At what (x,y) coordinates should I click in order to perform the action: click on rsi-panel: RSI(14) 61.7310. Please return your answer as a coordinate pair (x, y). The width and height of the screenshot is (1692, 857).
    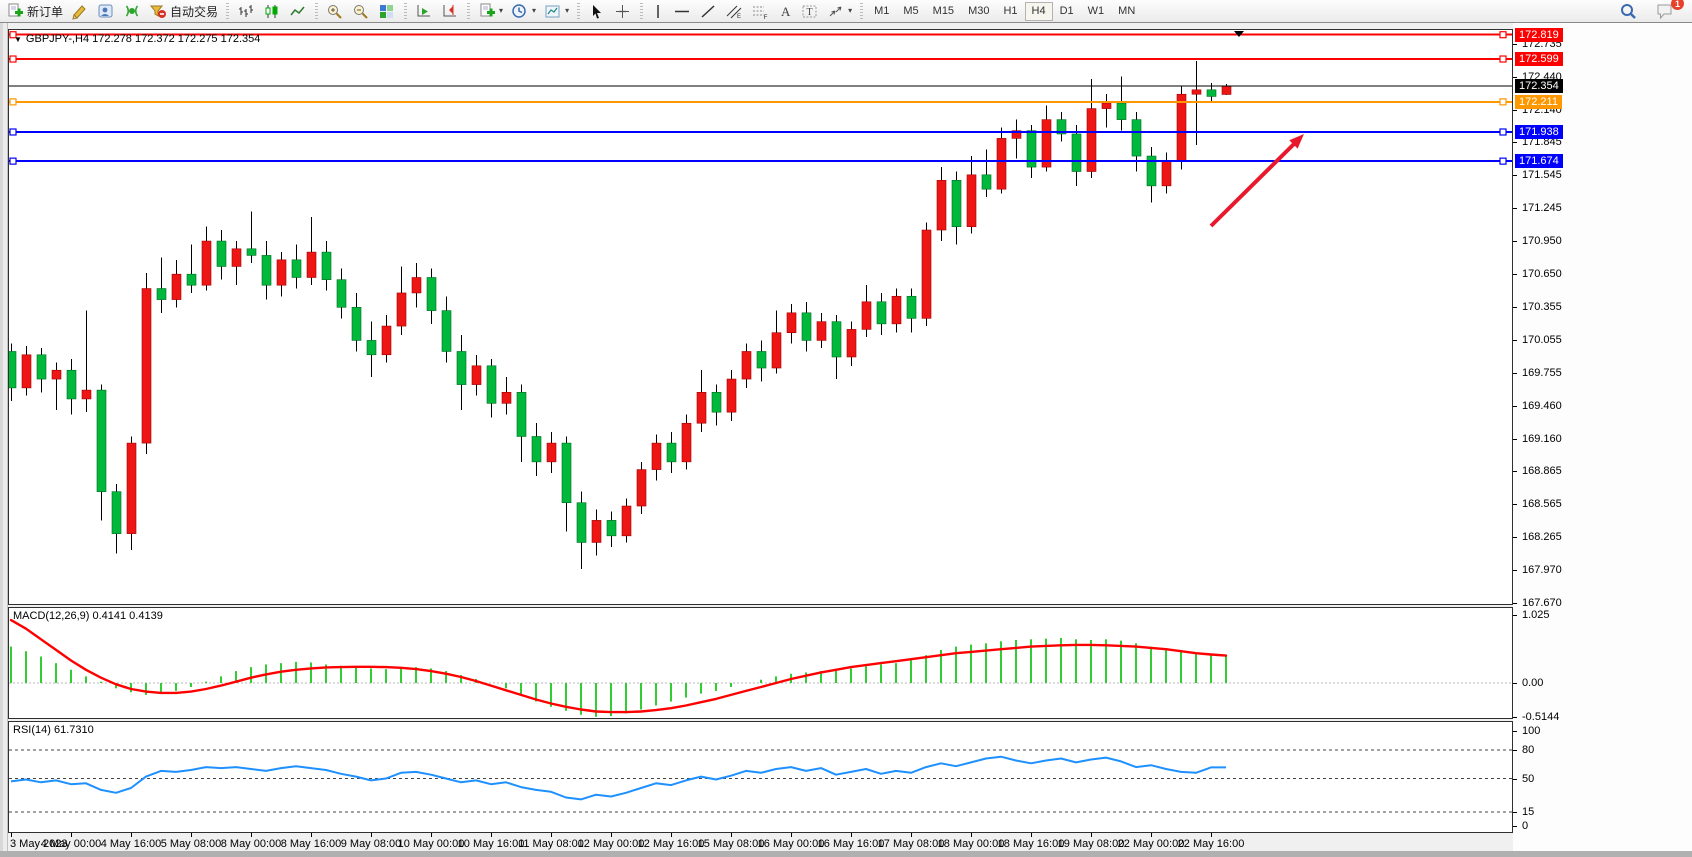
    Looking at the image, I should click on (760, 777).